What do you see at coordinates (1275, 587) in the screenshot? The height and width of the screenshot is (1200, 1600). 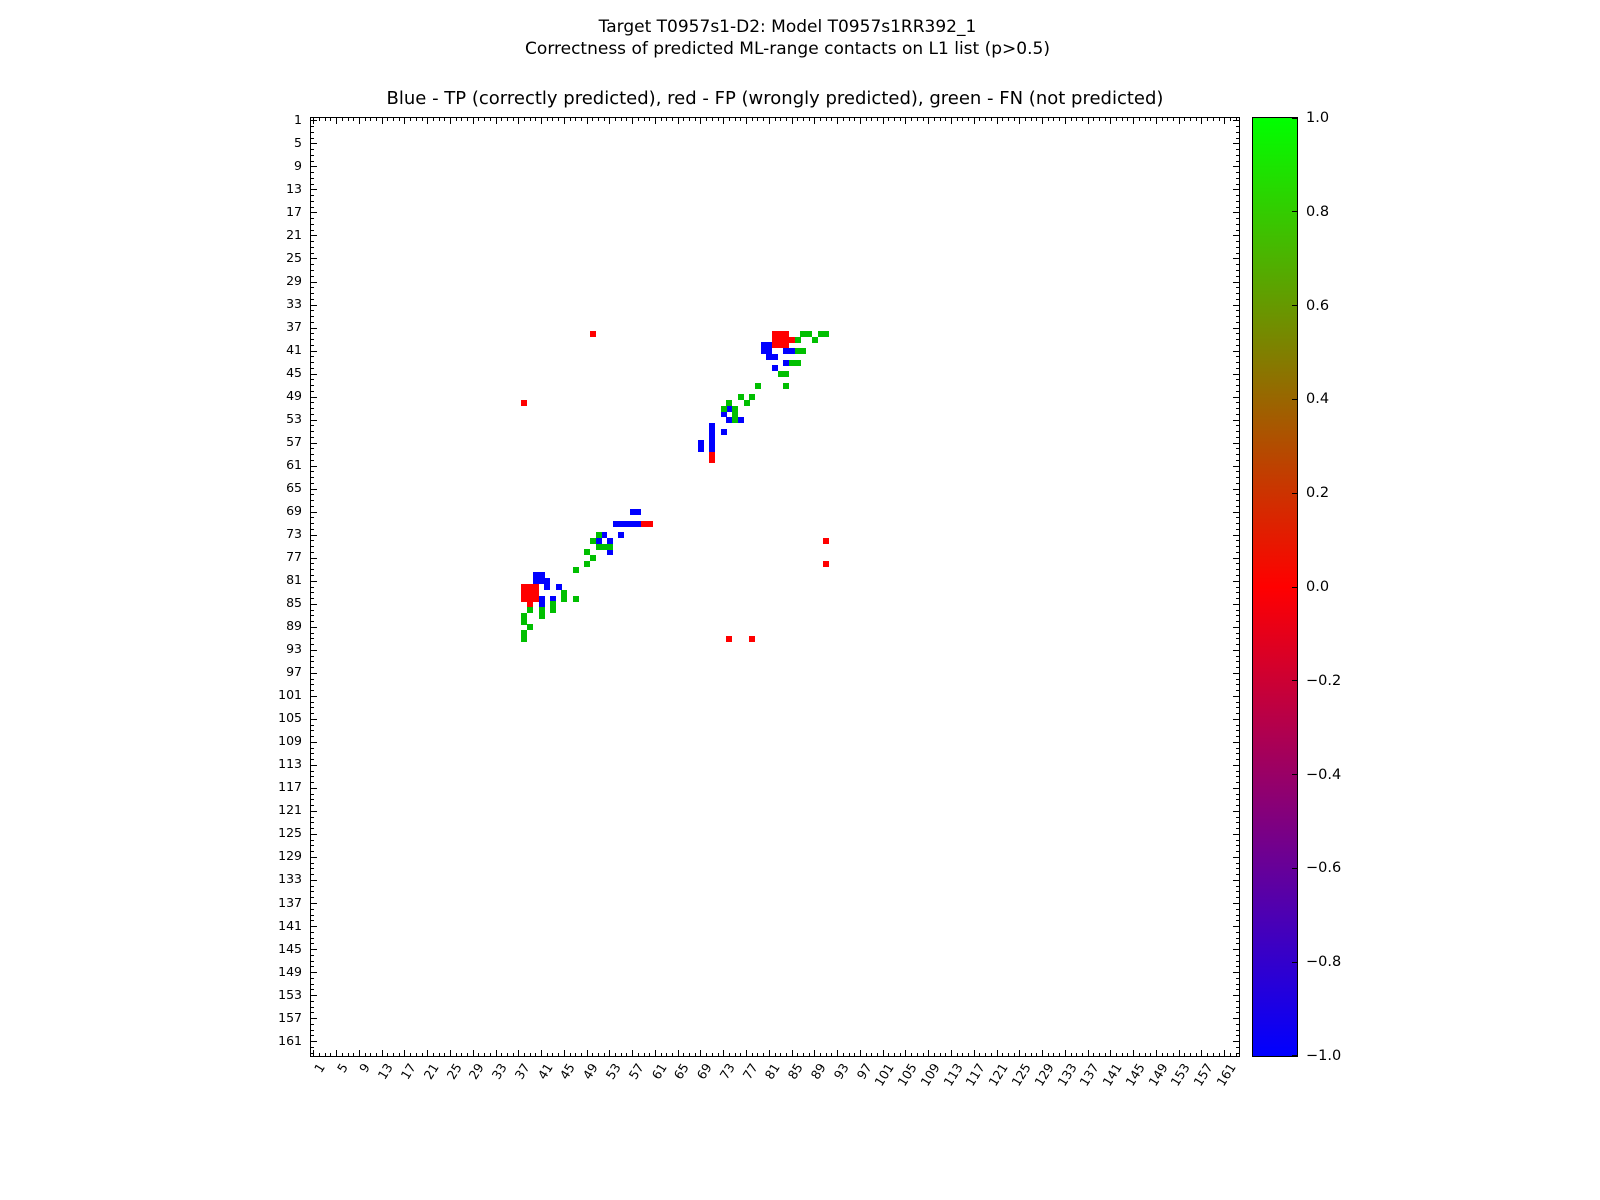 I see `colorbar` at bounding box center [1275, 587].